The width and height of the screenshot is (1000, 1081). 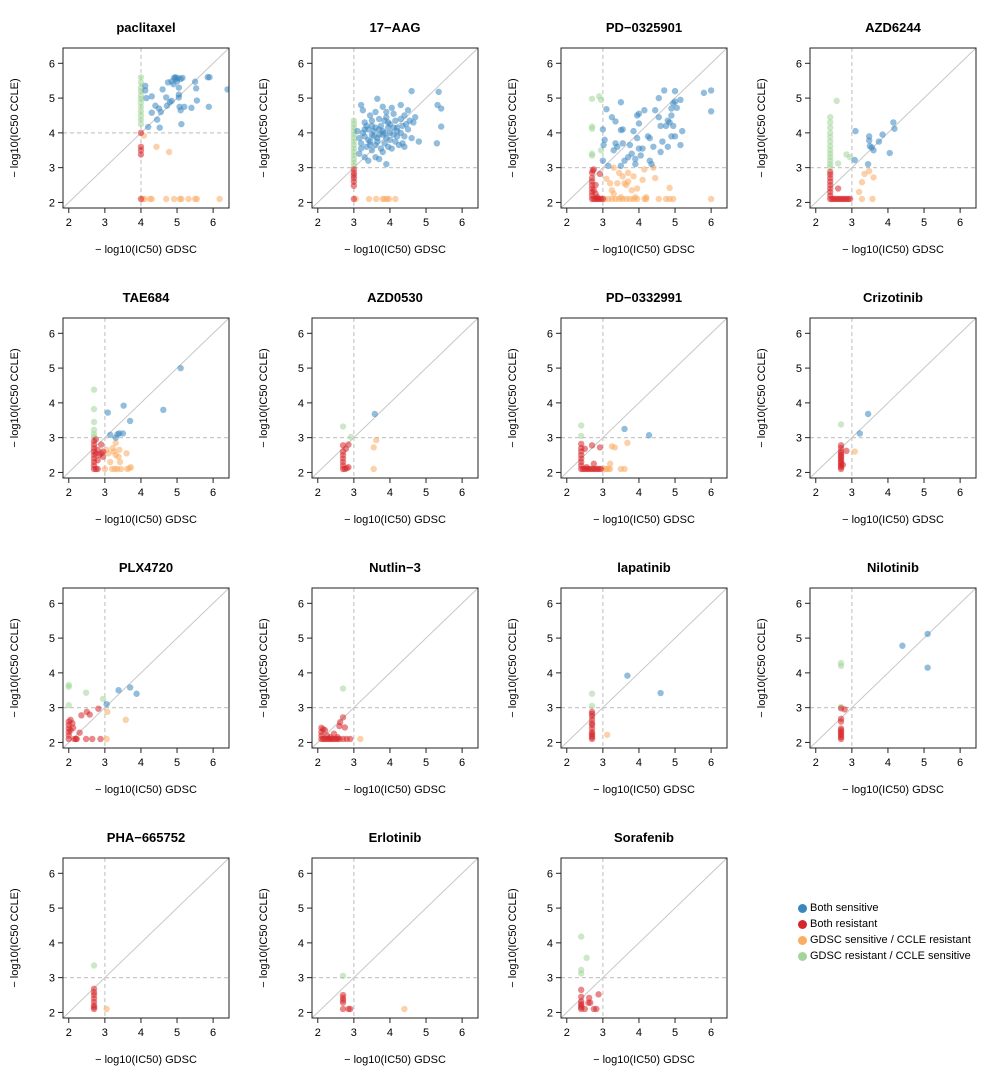 I want to click on x-tick-label: 2, so click(x=318, y=1033).